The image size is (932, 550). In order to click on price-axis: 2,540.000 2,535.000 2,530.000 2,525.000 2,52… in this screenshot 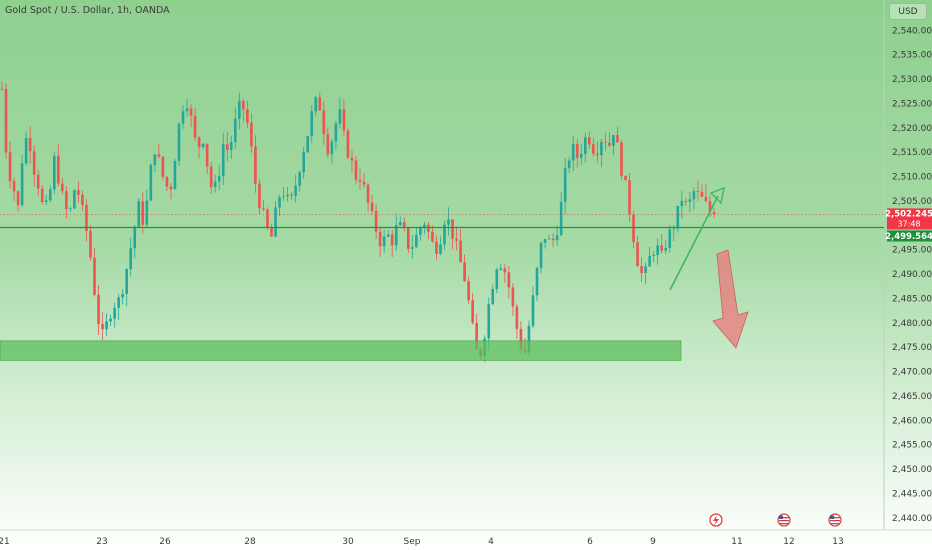, I will do `click(912, 274)`.